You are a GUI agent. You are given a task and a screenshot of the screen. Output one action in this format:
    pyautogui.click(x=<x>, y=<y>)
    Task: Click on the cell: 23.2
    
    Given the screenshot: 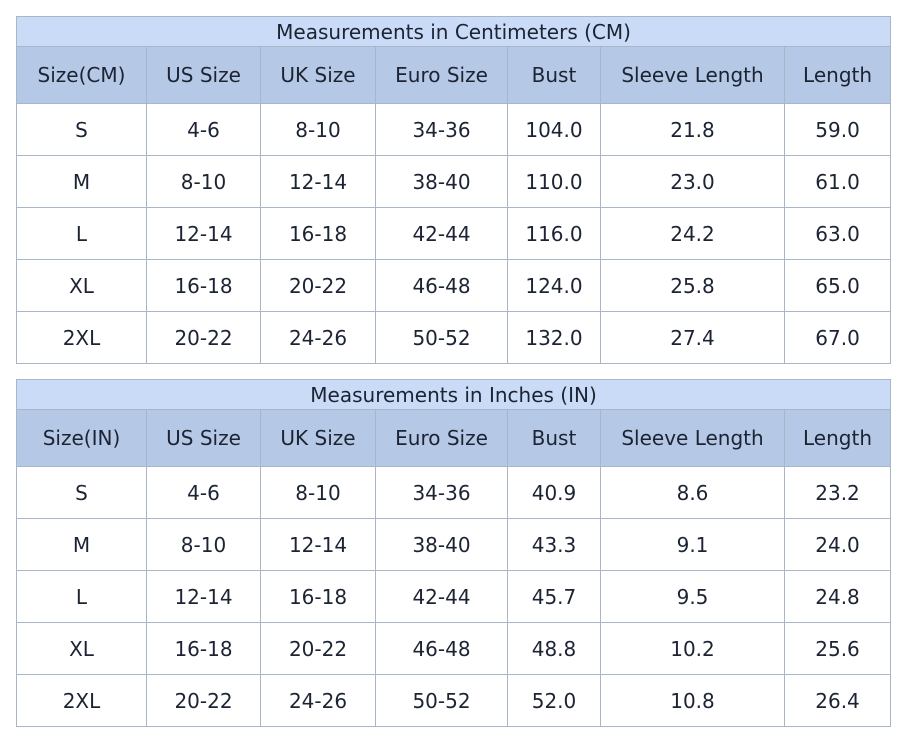 What is the action you would take?
    pyautogui.click(x=837, y=492)
    